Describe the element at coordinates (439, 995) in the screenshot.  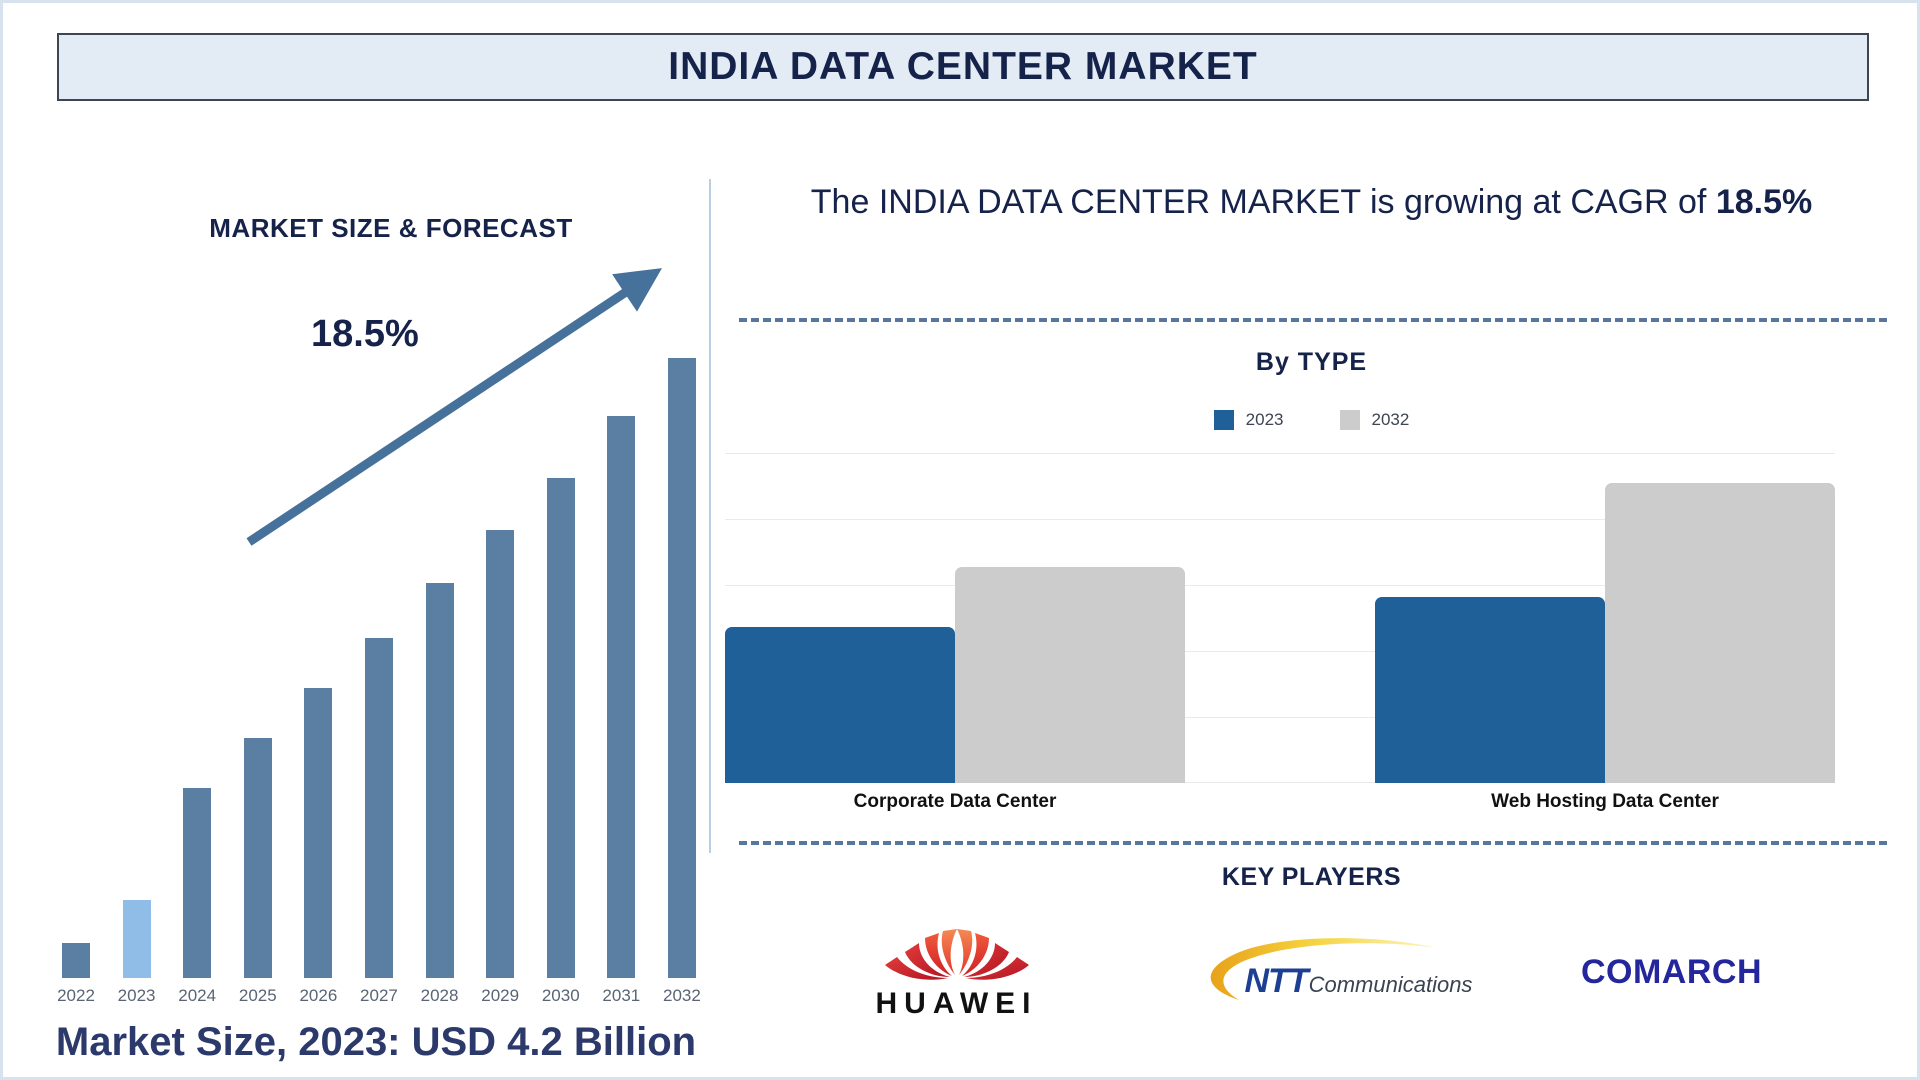
I see `year-label: 2028` at that location.